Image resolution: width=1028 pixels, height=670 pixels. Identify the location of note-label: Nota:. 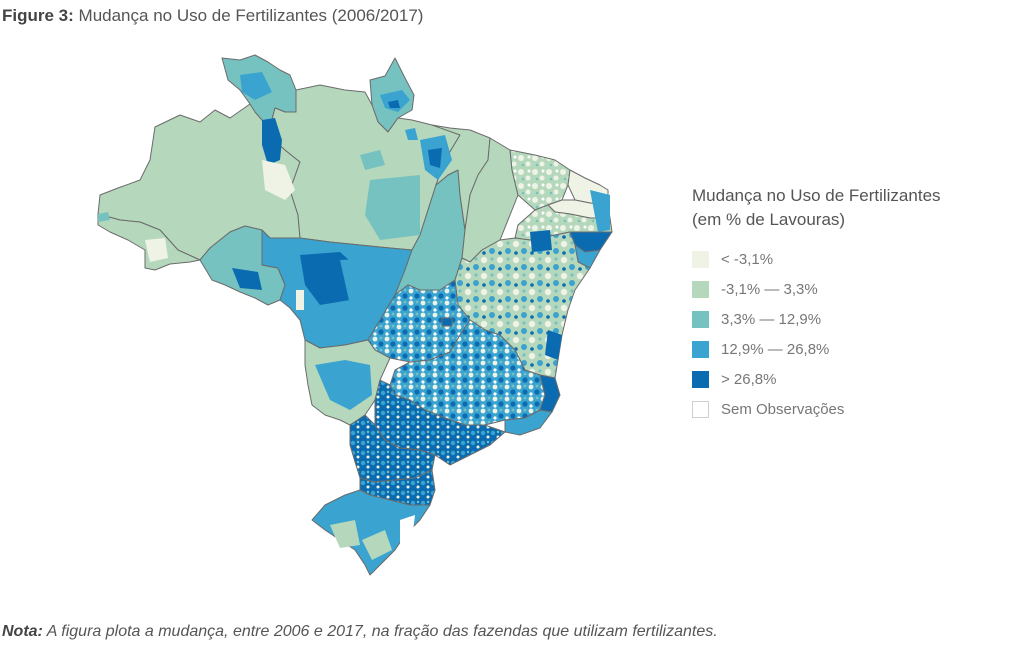
(22, 631).